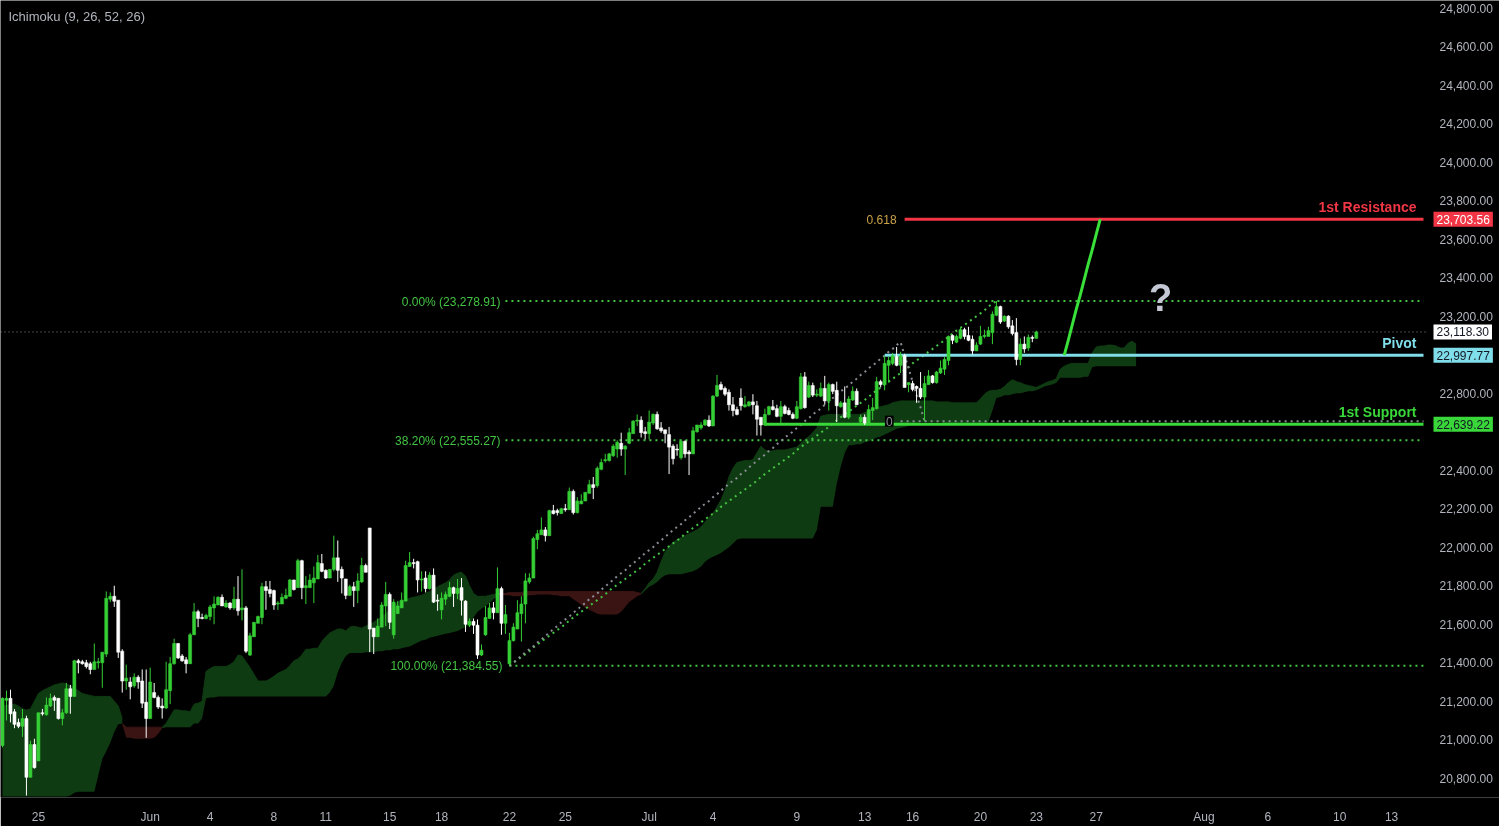 The width and height of the screenshot is (1499, 830). I want to click on y-tick-label: 23,600.00, so click(1466, 239).